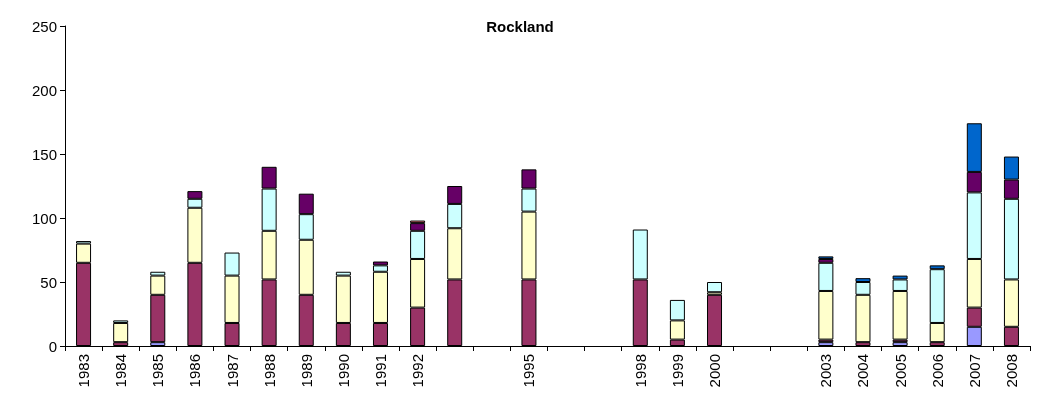 The image size is (1040, 416). What do you see at coordinates (44, 90) in the screenshot?
I see `y-tick-label: 200` at bounding box center [44, 90].